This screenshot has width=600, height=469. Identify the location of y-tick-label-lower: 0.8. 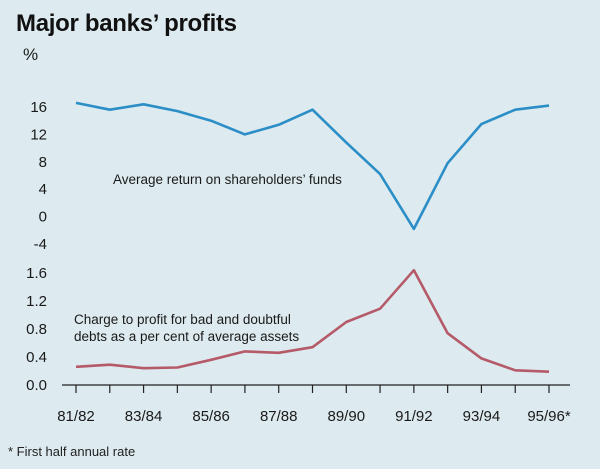
(36, 329).